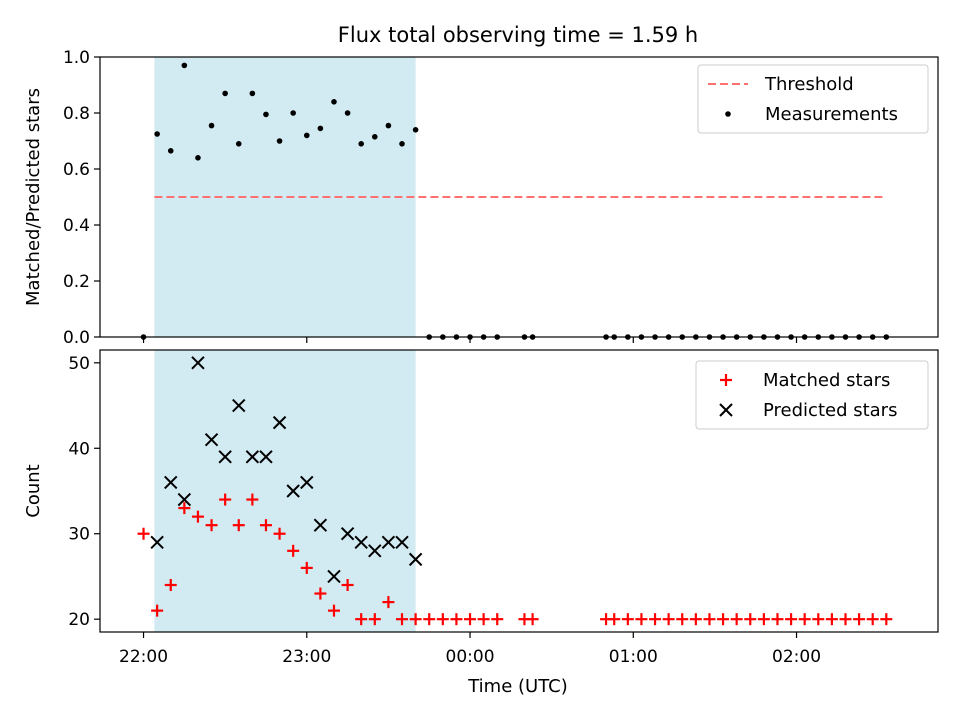 The width and height of the screenshot is (960, 720). What do you see at coordinates (515, 559) in the screenshot?
I see `matched-points` at bounding box center [515, 559].